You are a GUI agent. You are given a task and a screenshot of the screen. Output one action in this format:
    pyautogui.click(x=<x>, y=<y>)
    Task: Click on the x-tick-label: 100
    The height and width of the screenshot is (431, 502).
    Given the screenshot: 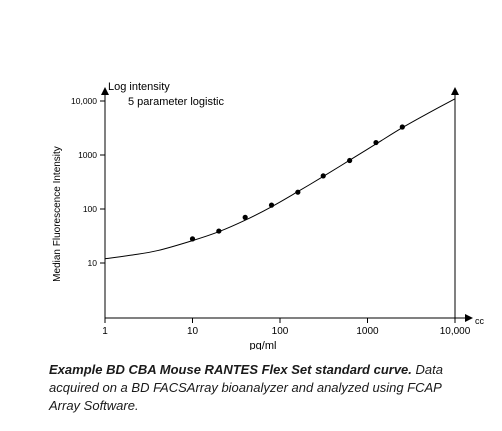 What is the action you would take?
    pyautogui.click(x=280, y=331)
    